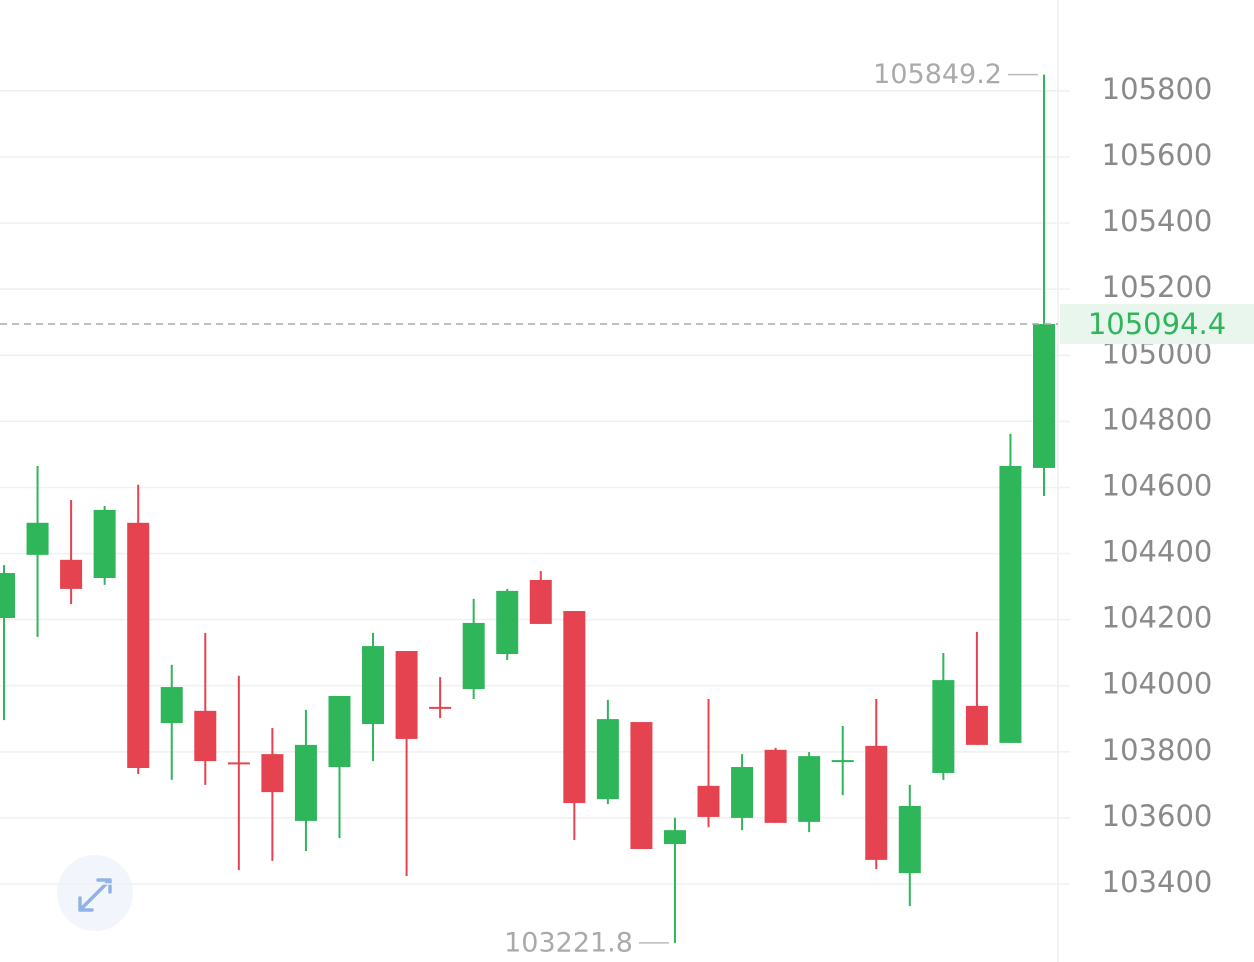  Describe the element at coordinates (937, 74) in the screenshot. I see `high-label: 105849.2` at that location.